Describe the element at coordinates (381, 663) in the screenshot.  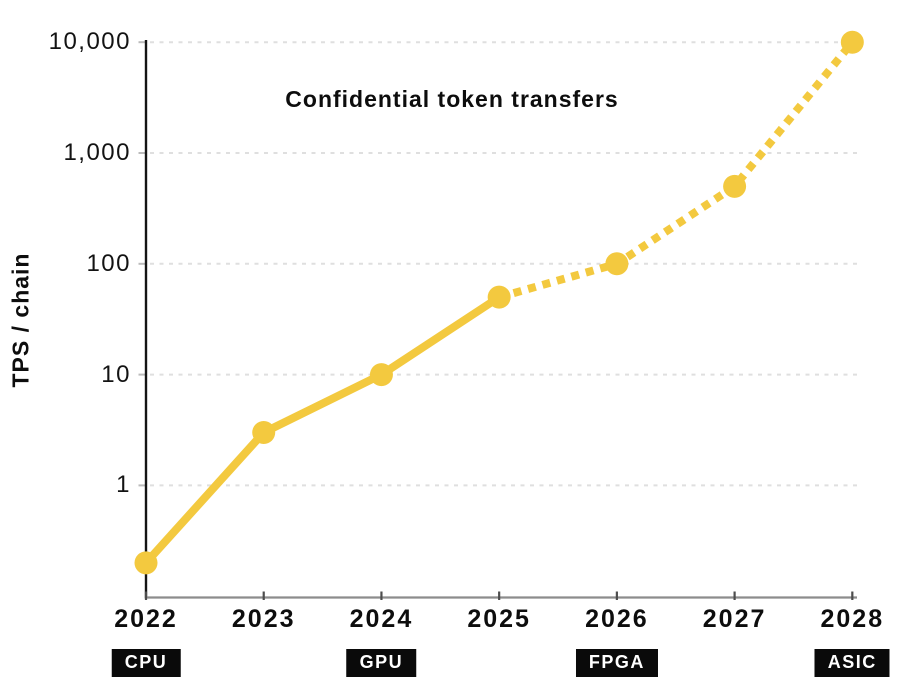
I see `hardware-badge-gpu: GPU` at that location.